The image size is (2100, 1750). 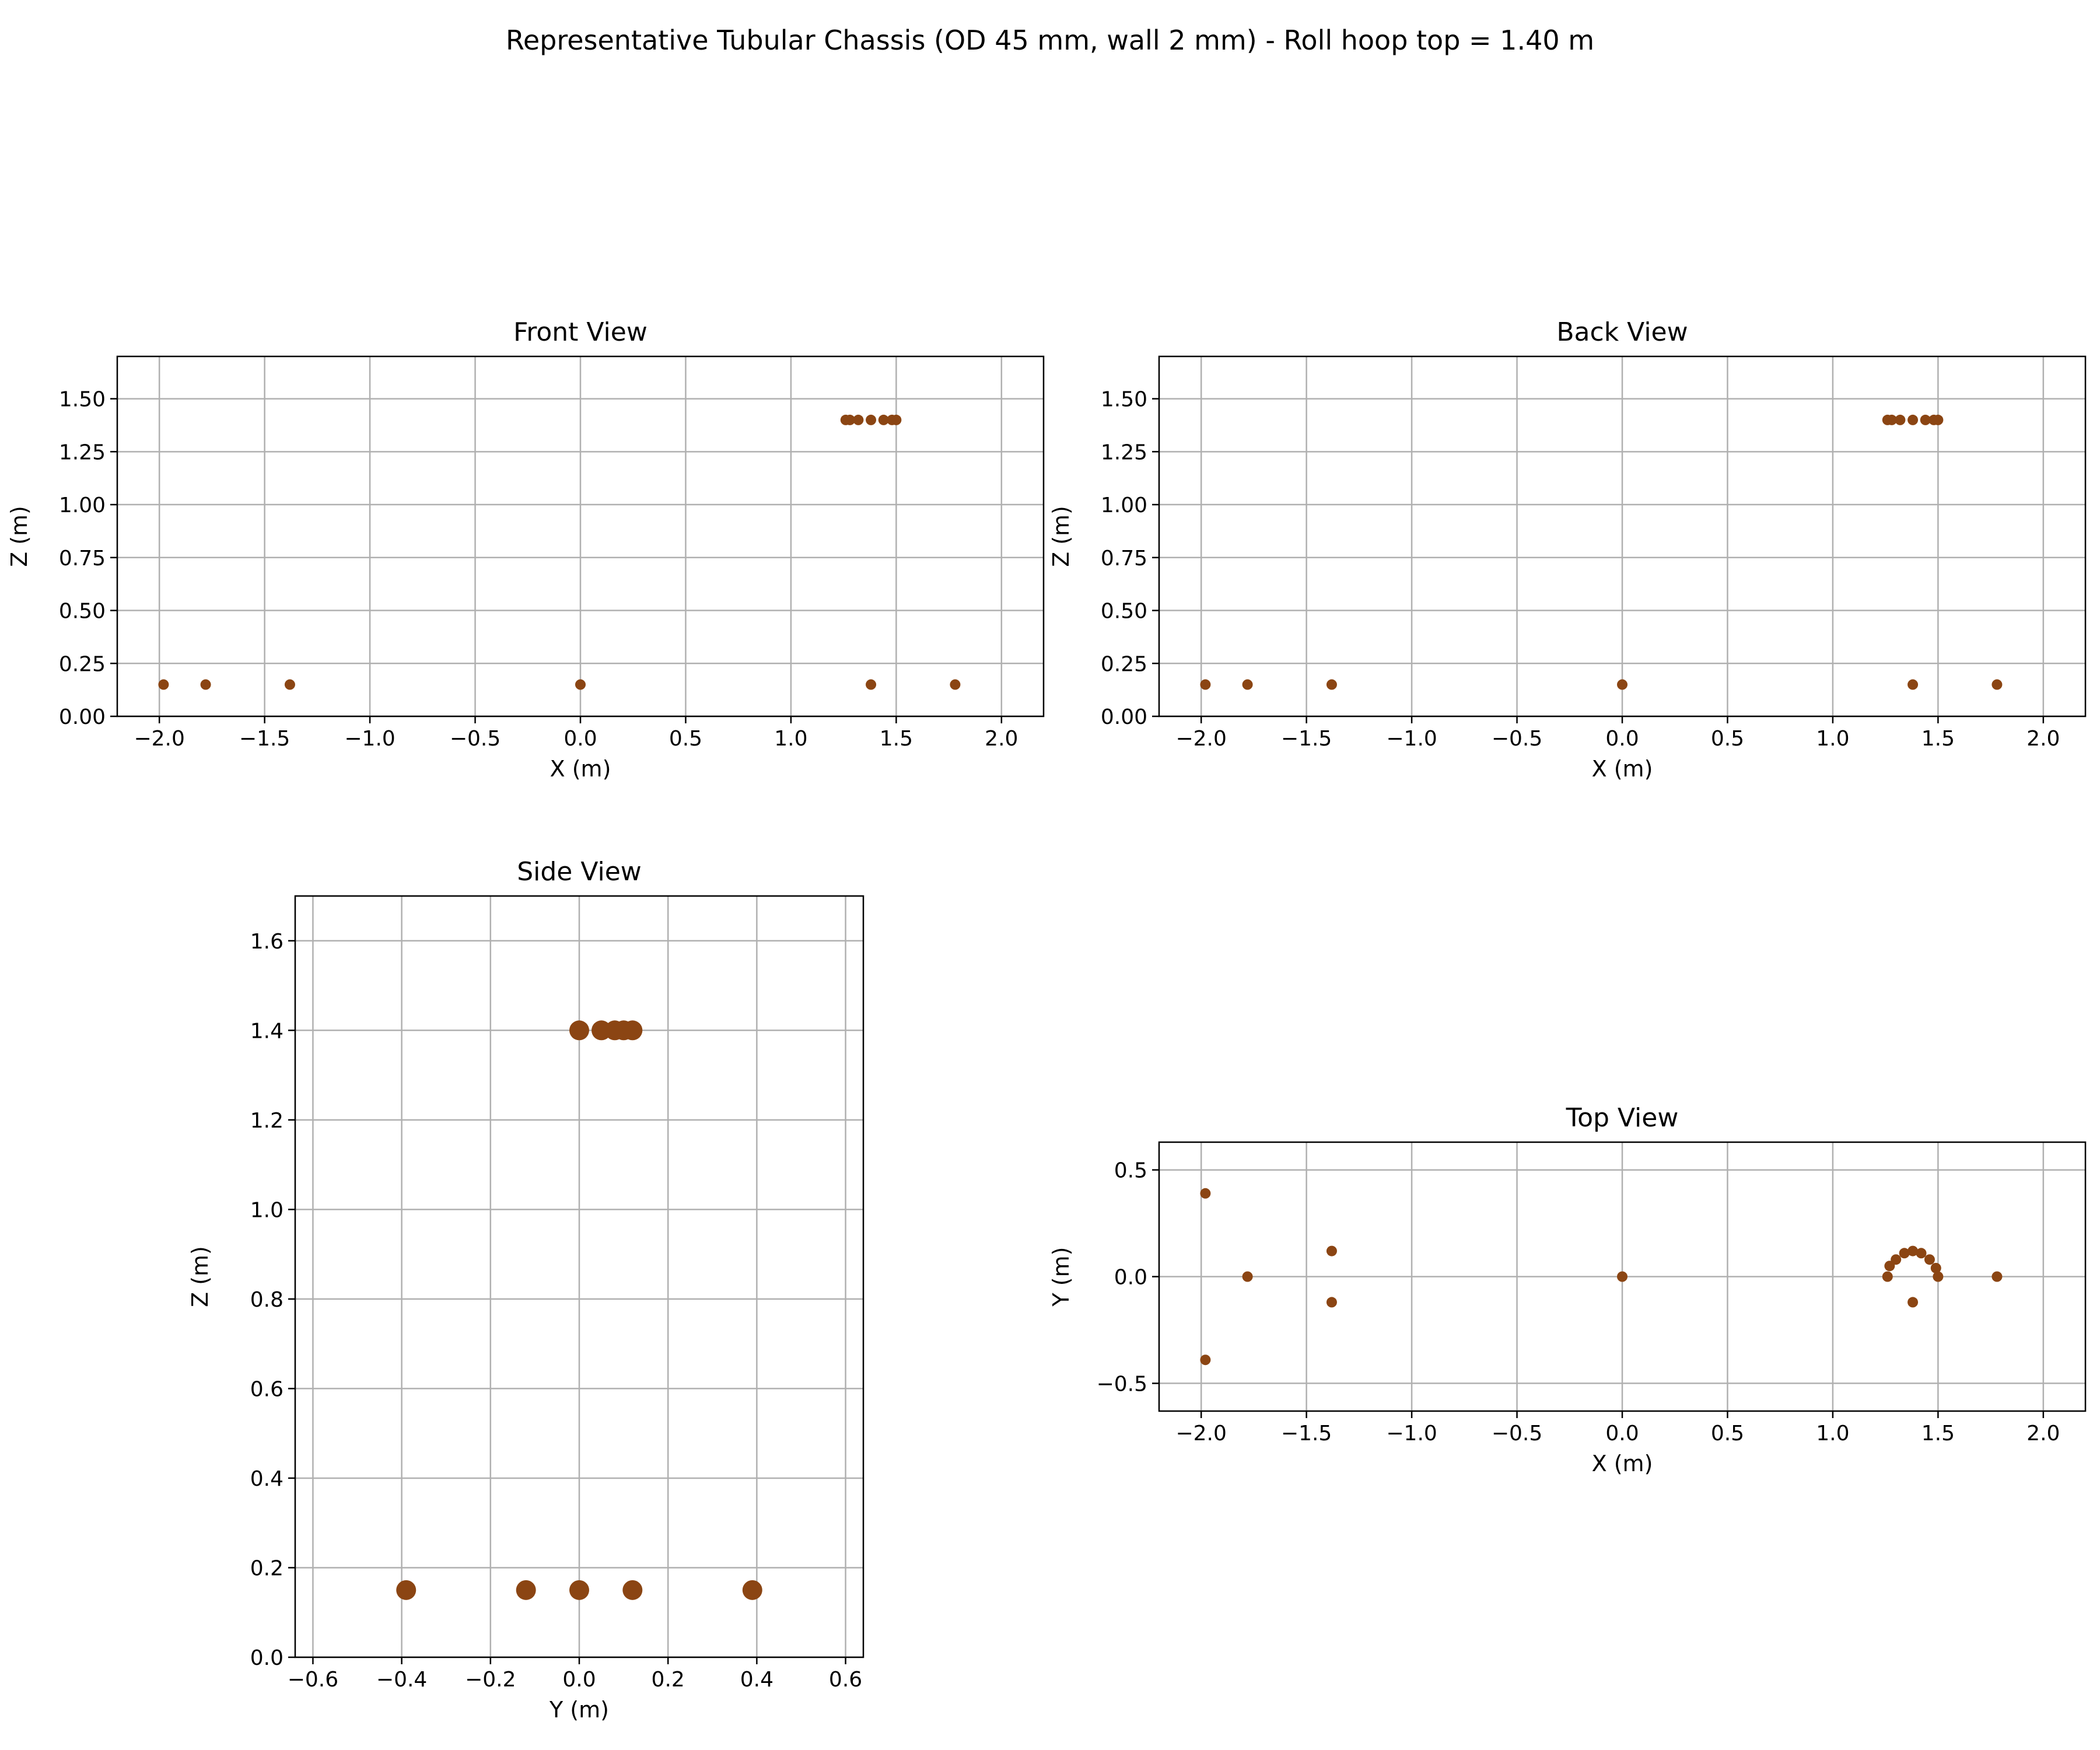 I want to click on back-view-title: Back View, so click(x=1622, y=332).